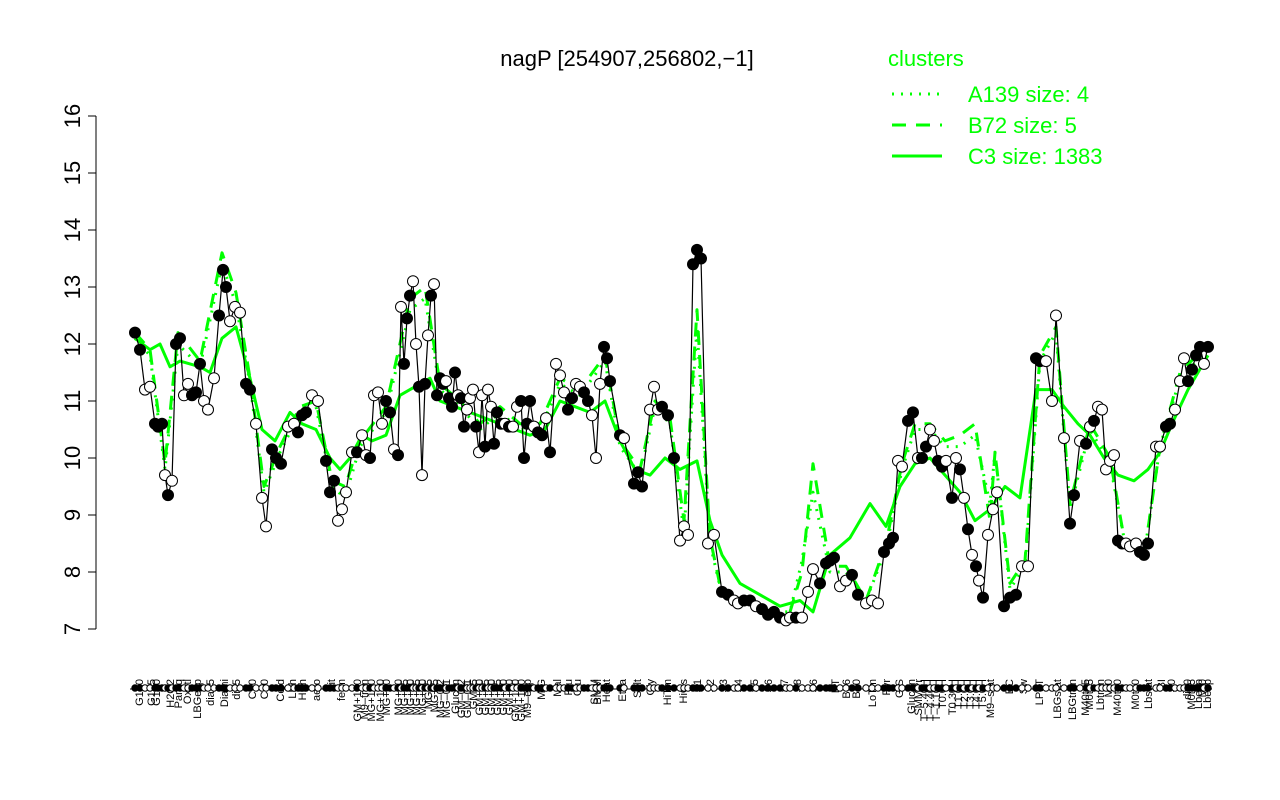 The height and width of the screenshot is (800, 1280). I want to click on y-tick-label: 13, so click(72, 287).